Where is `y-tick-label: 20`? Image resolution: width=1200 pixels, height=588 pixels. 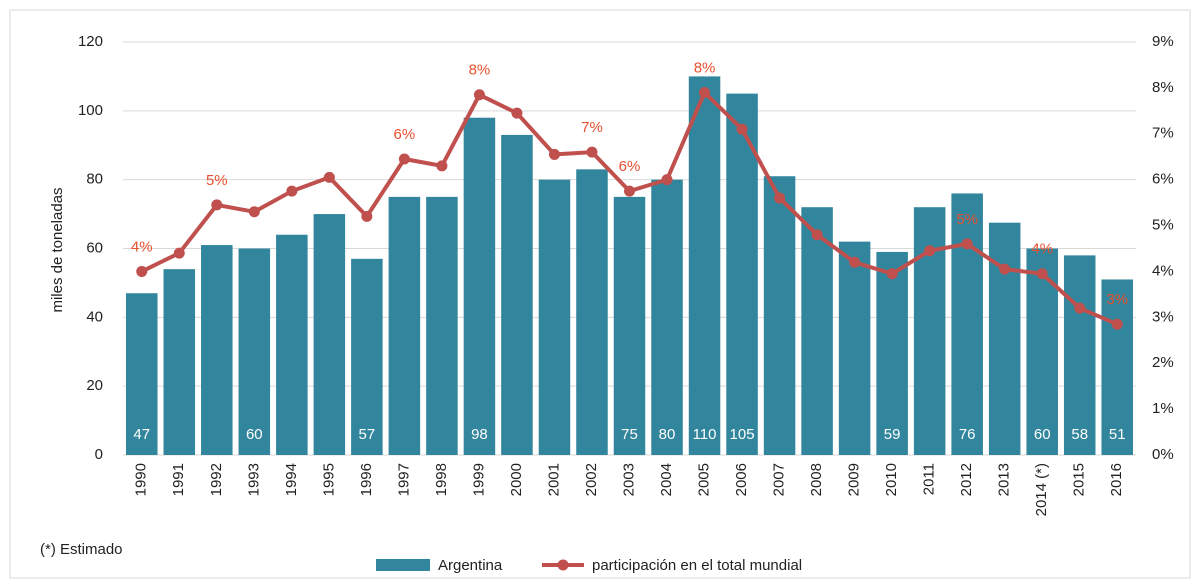
y-tick-label: 20 is located at coordinates (94, 385).